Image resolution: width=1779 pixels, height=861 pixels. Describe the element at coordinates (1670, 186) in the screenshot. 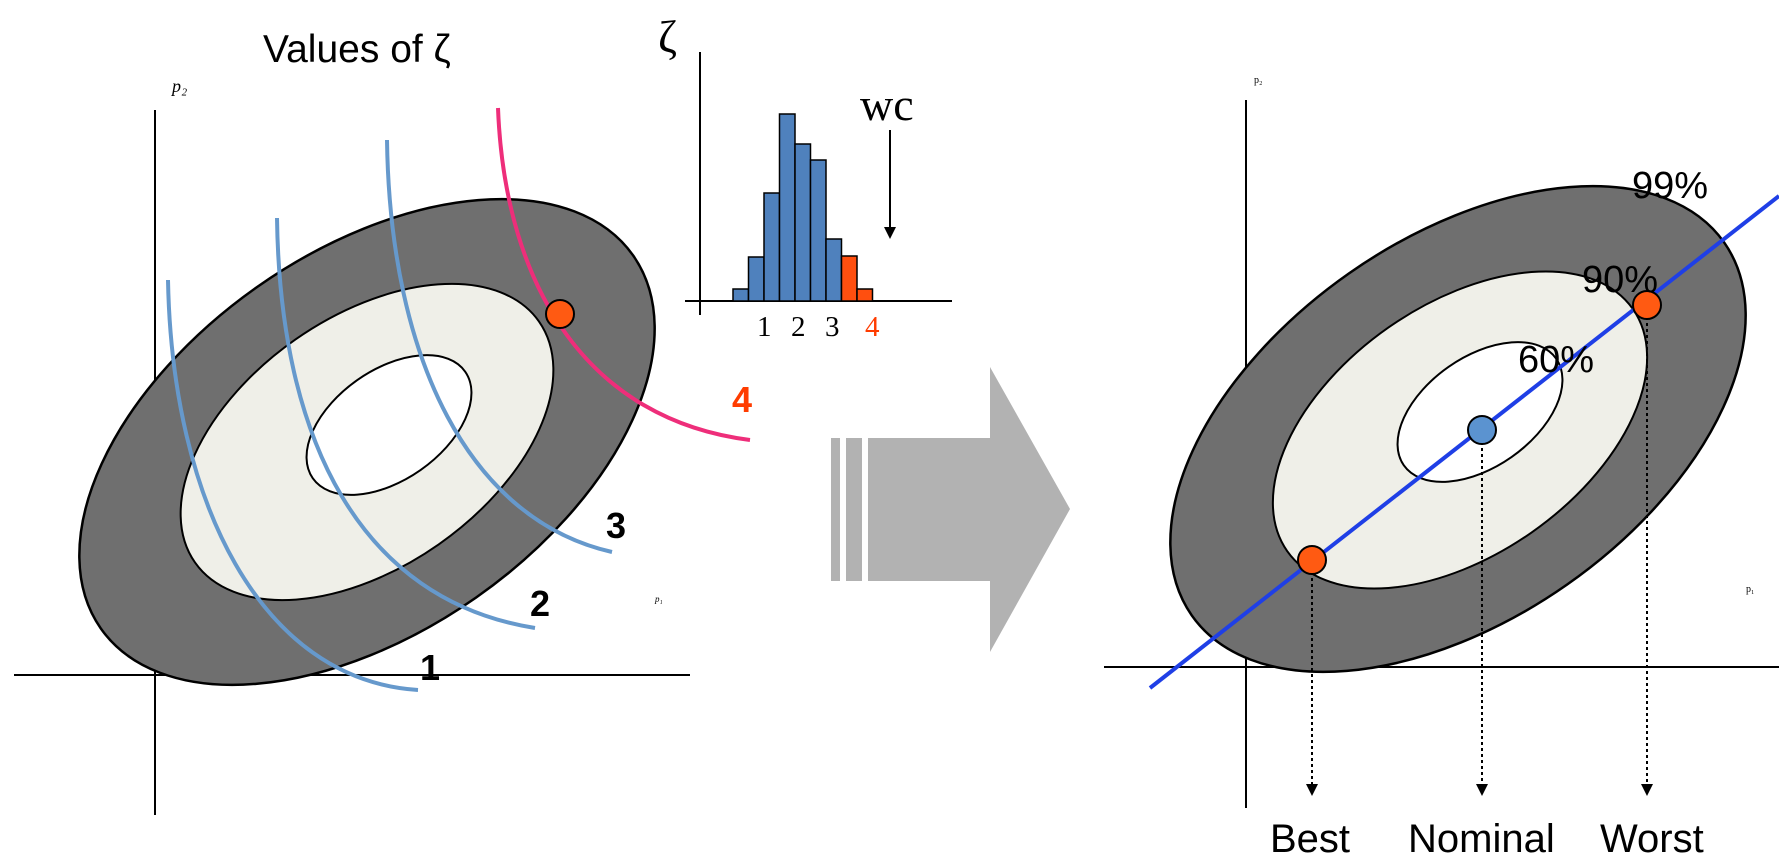

I see `level-label-99: 99%` at that location.